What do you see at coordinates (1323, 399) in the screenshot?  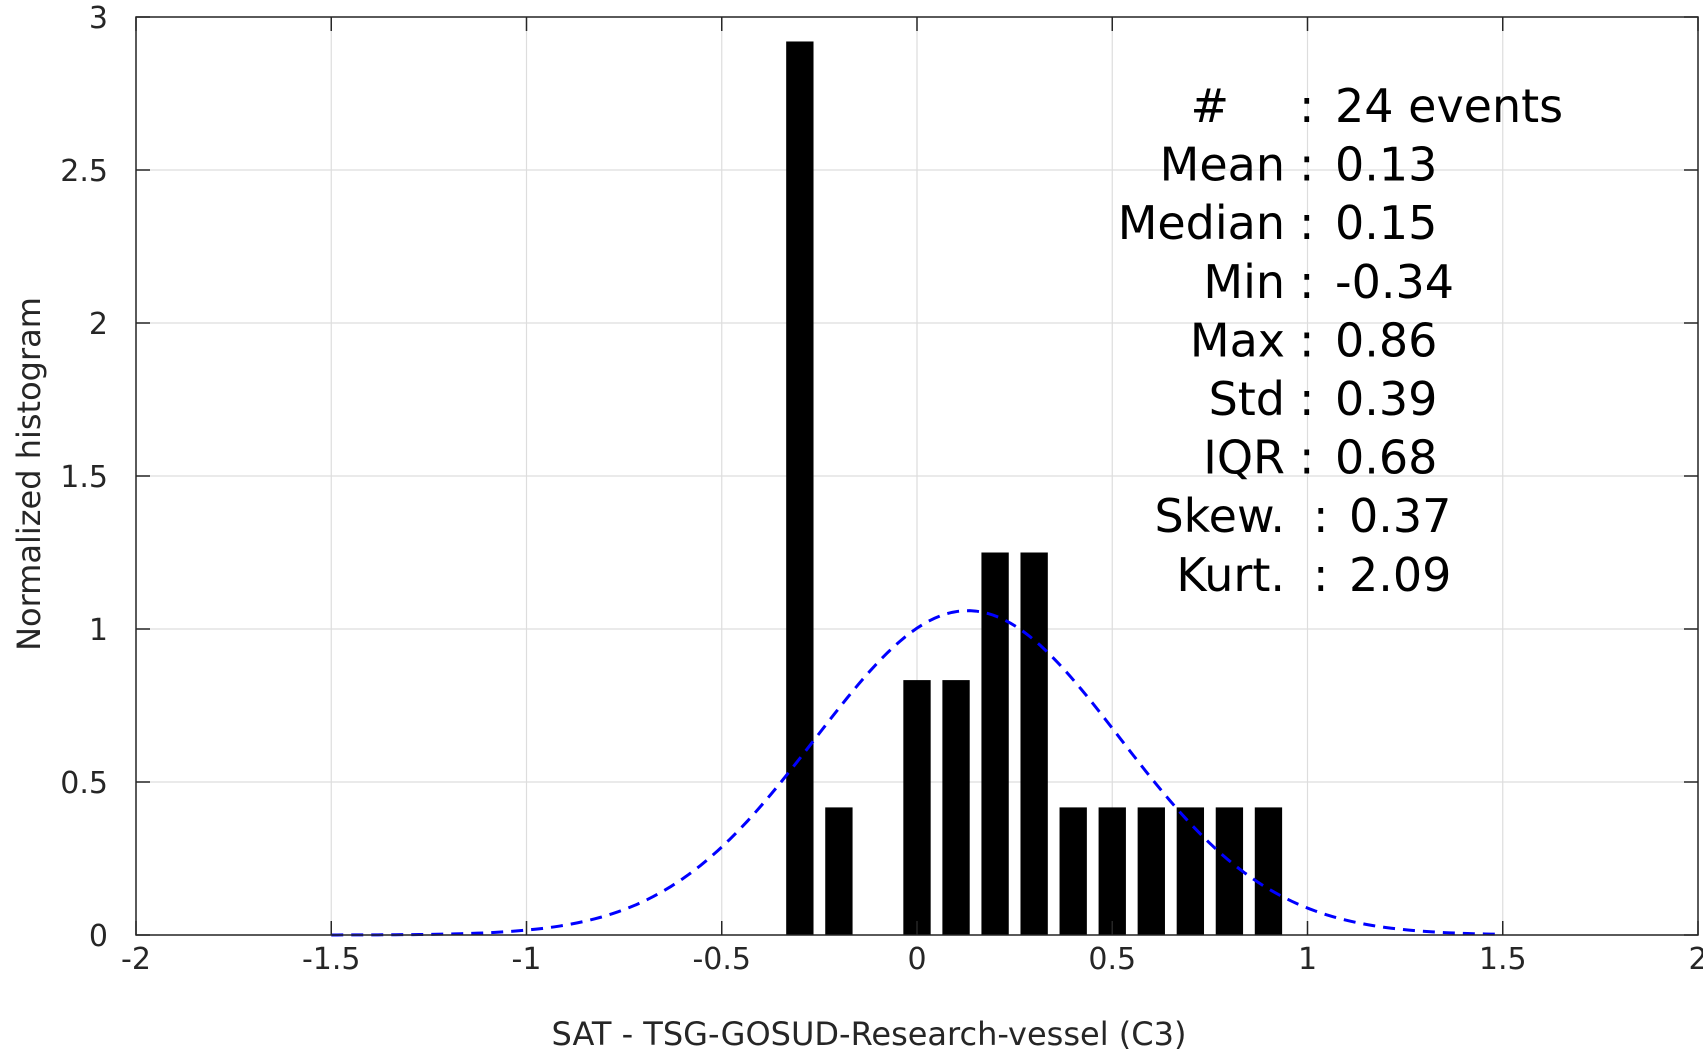 I see `stat-row: Std:0.39` at bounding box center [1323, 399].